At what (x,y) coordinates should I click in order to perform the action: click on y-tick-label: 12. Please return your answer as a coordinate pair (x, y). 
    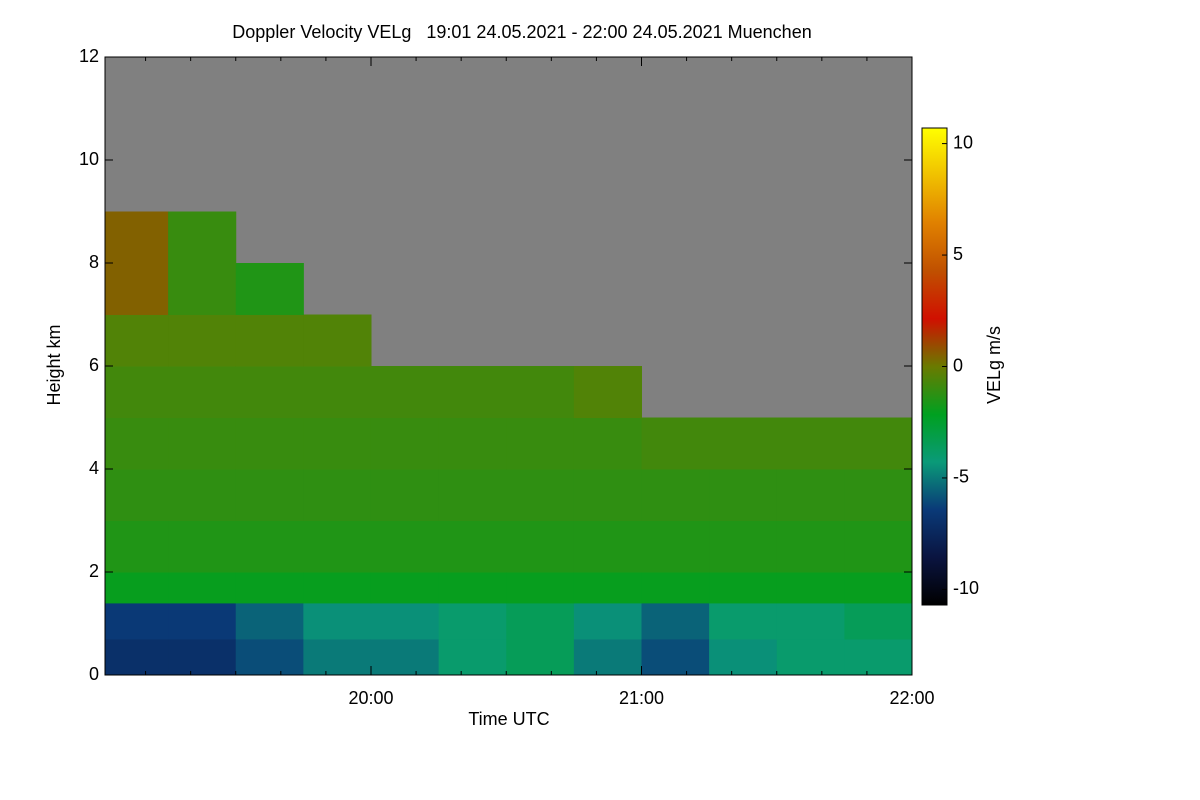
    Looking at the image, I should click on (89, 56).